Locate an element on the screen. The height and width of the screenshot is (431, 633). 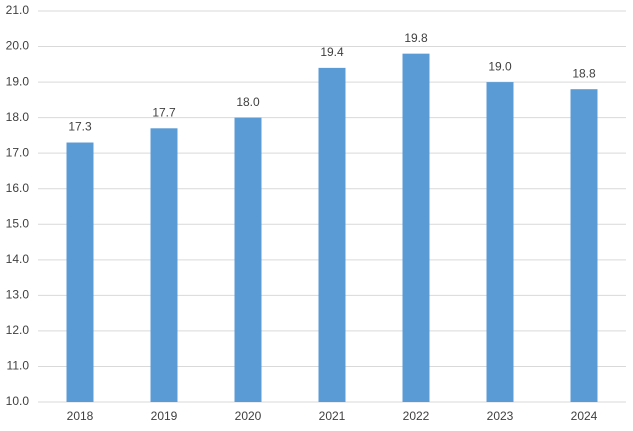
y-tick-label: 12.0 is located at coordinates (18, 330).